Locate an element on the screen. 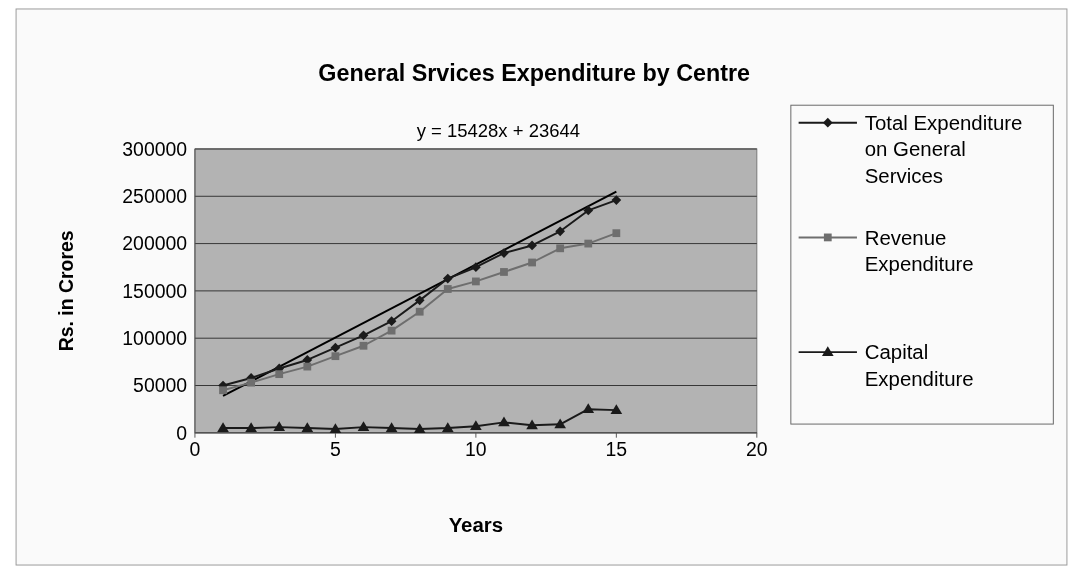  legend-label: Revenue Expenditure is located at coordinates (919, 251).